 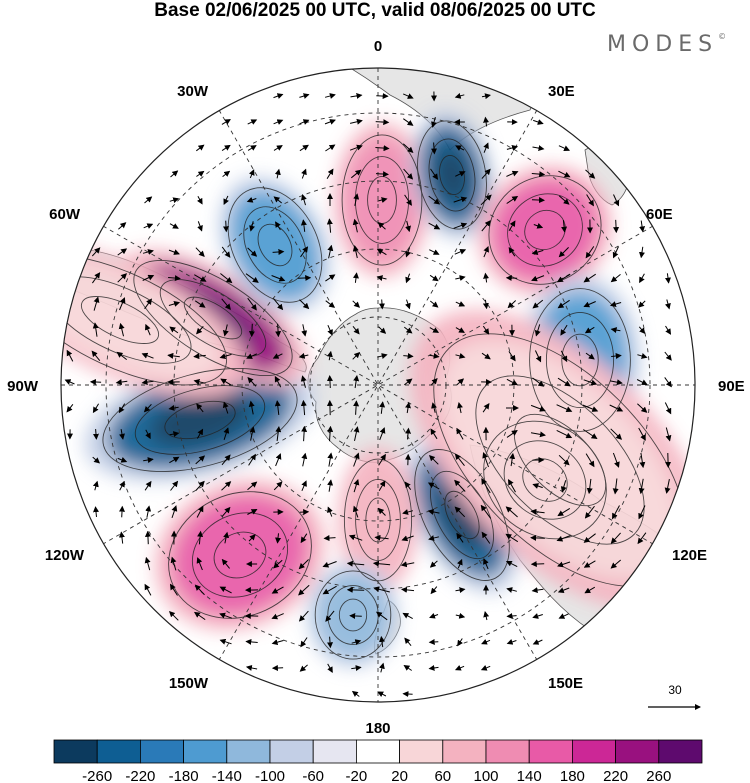 I want to click on lon-label-120e: 120E, so click(x=689, y=555).